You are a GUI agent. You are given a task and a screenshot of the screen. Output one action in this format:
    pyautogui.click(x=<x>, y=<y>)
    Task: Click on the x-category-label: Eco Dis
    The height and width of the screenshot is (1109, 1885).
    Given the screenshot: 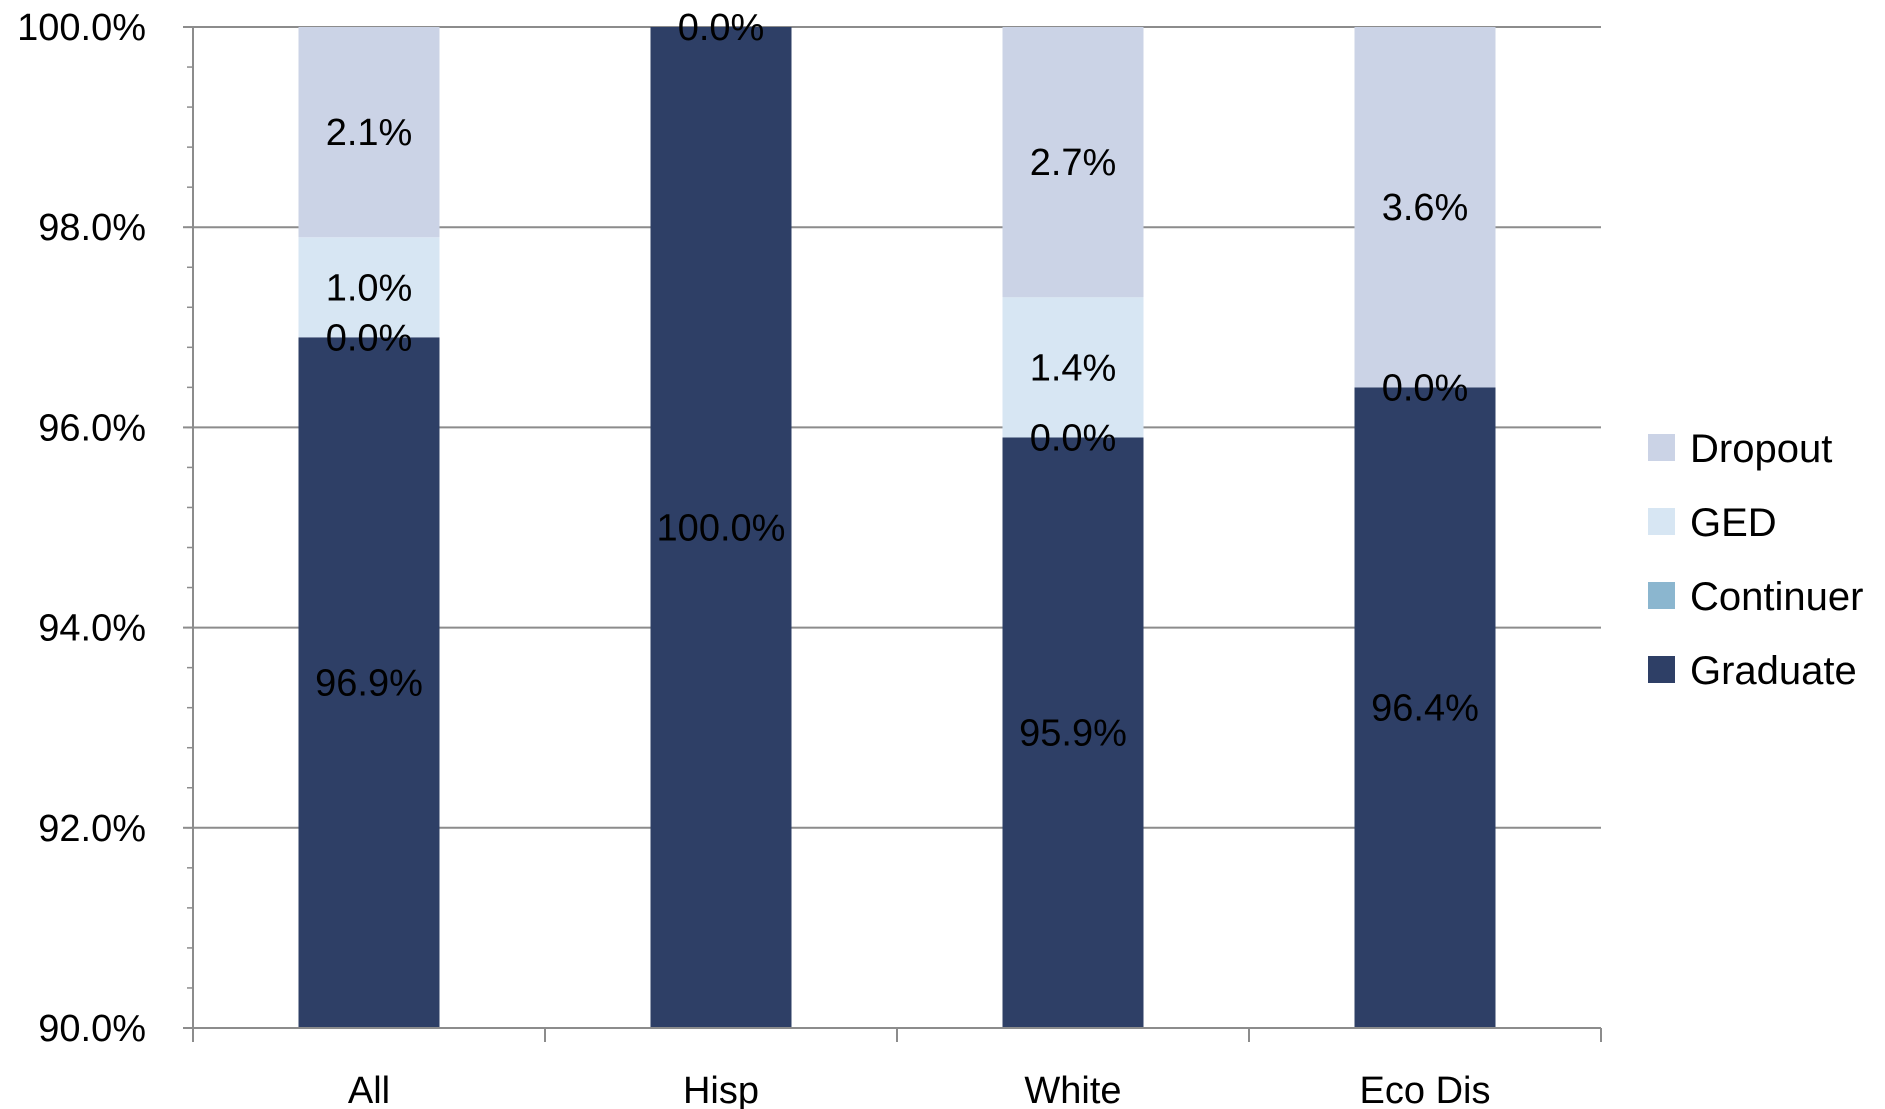 What is the action you would take?
    pyautogui.click(x=1425, y=1089)
    